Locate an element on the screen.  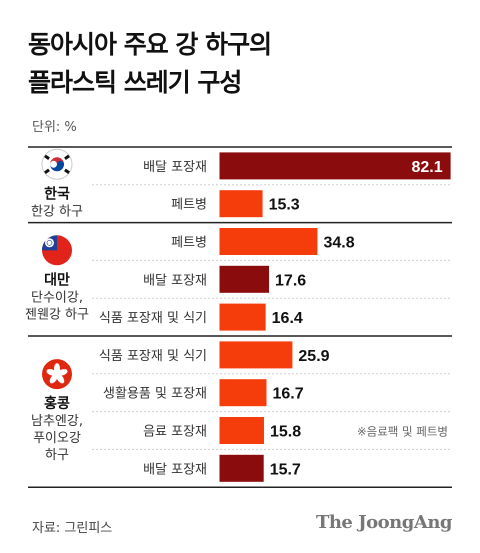
value-label: 25.9 is located at coordinates (313, 356).